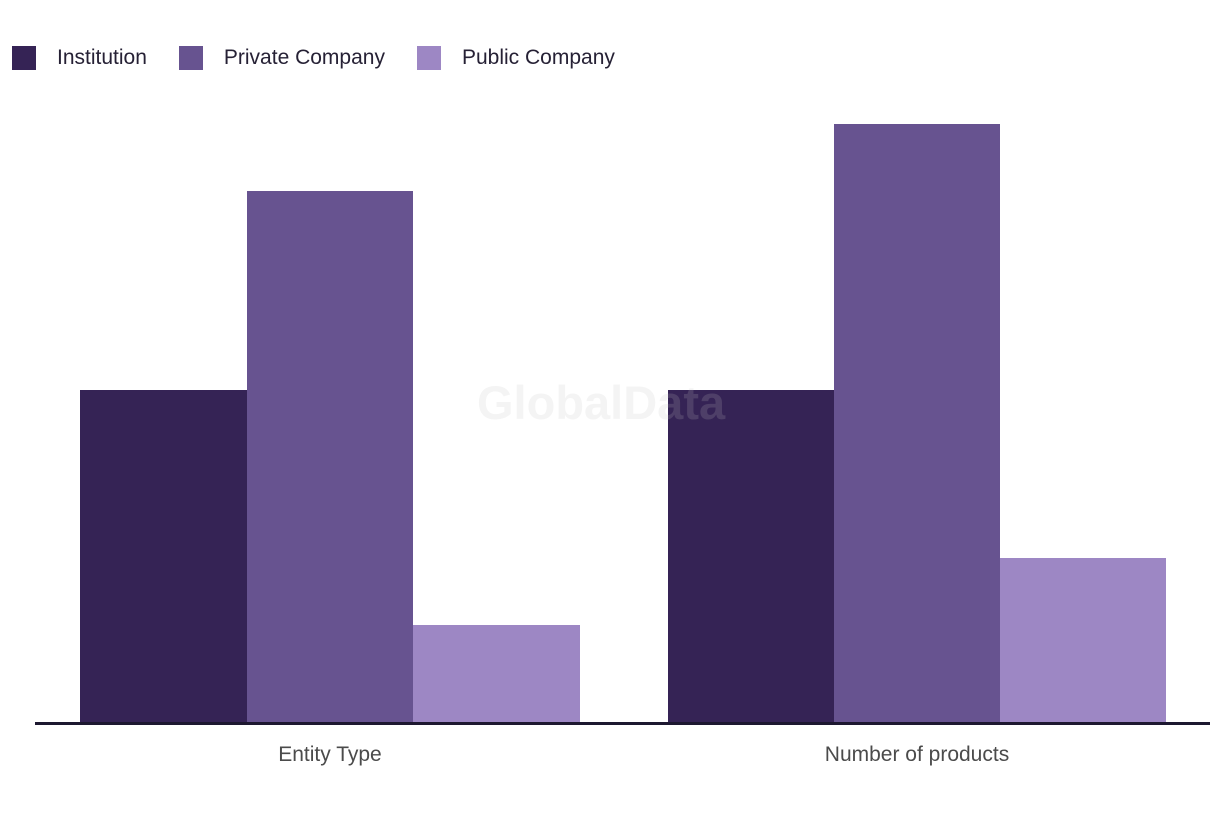  Describe the element at coordinates (304, 57) in the screenshot. I see `legend-label: Private Company` at that location.